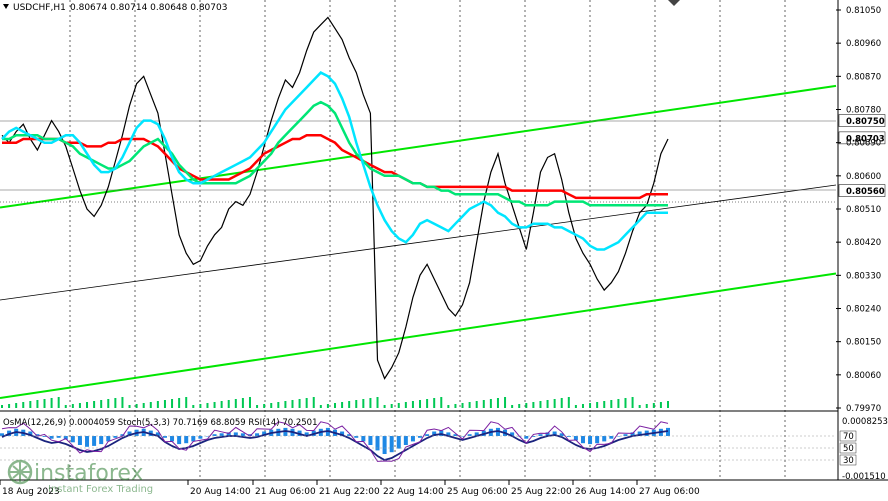 This screenshot has height=501, width=888. I want to click on stoch-level-label: 50, so click(848, 449).